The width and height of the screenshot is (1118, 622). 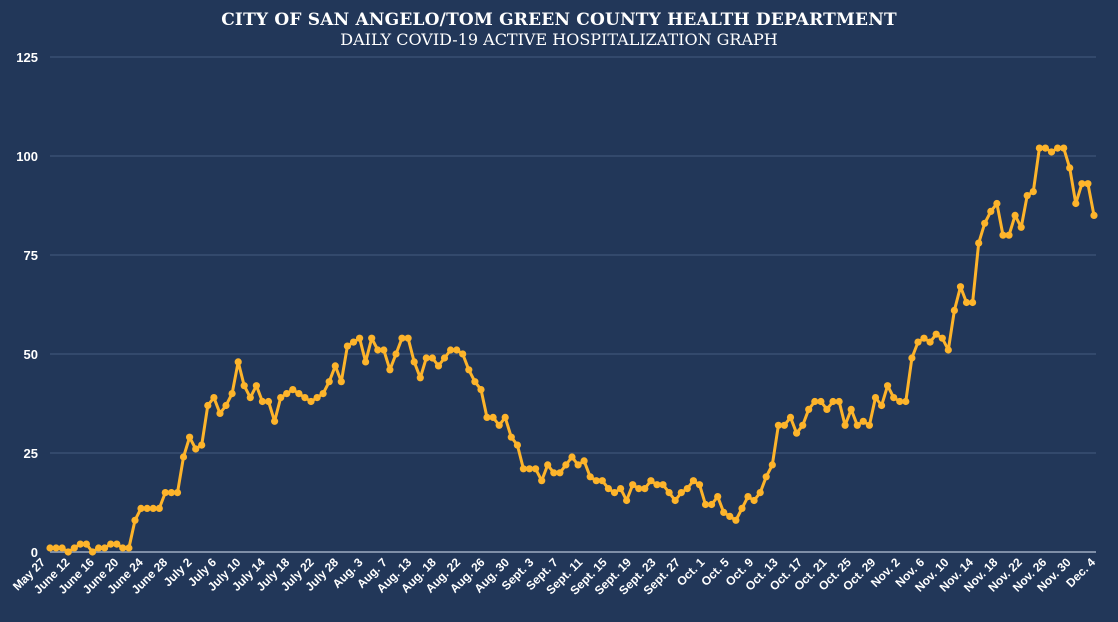 I want to click on y-tick-label: 75, so click(x=31, y=255).